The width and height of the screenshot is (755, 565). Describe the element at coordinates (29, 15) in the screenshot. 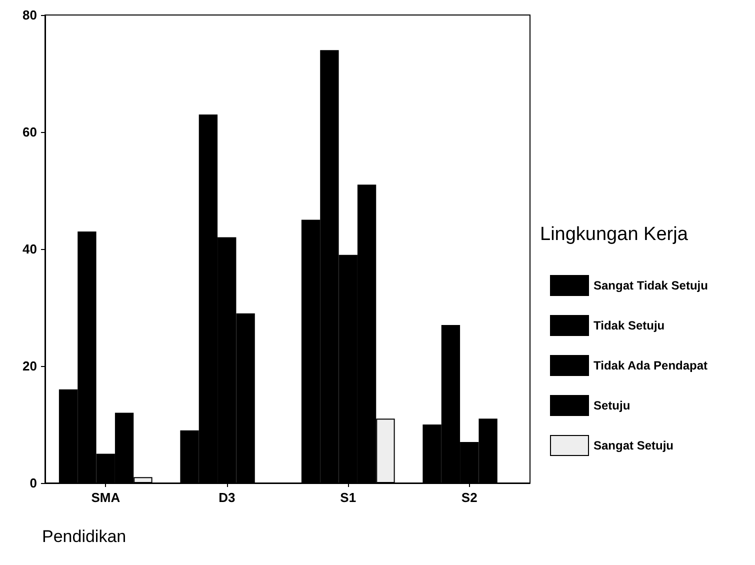

I see `y-tick-label: 80` at that location.